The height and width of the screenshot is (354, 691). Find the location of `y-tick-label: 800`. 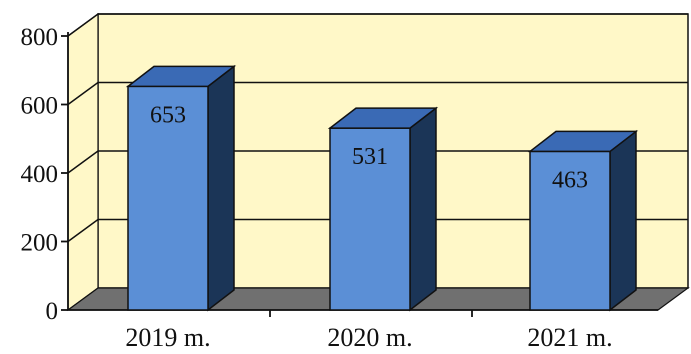

y-tick-label: 800 is located at coordinates (40, 37).